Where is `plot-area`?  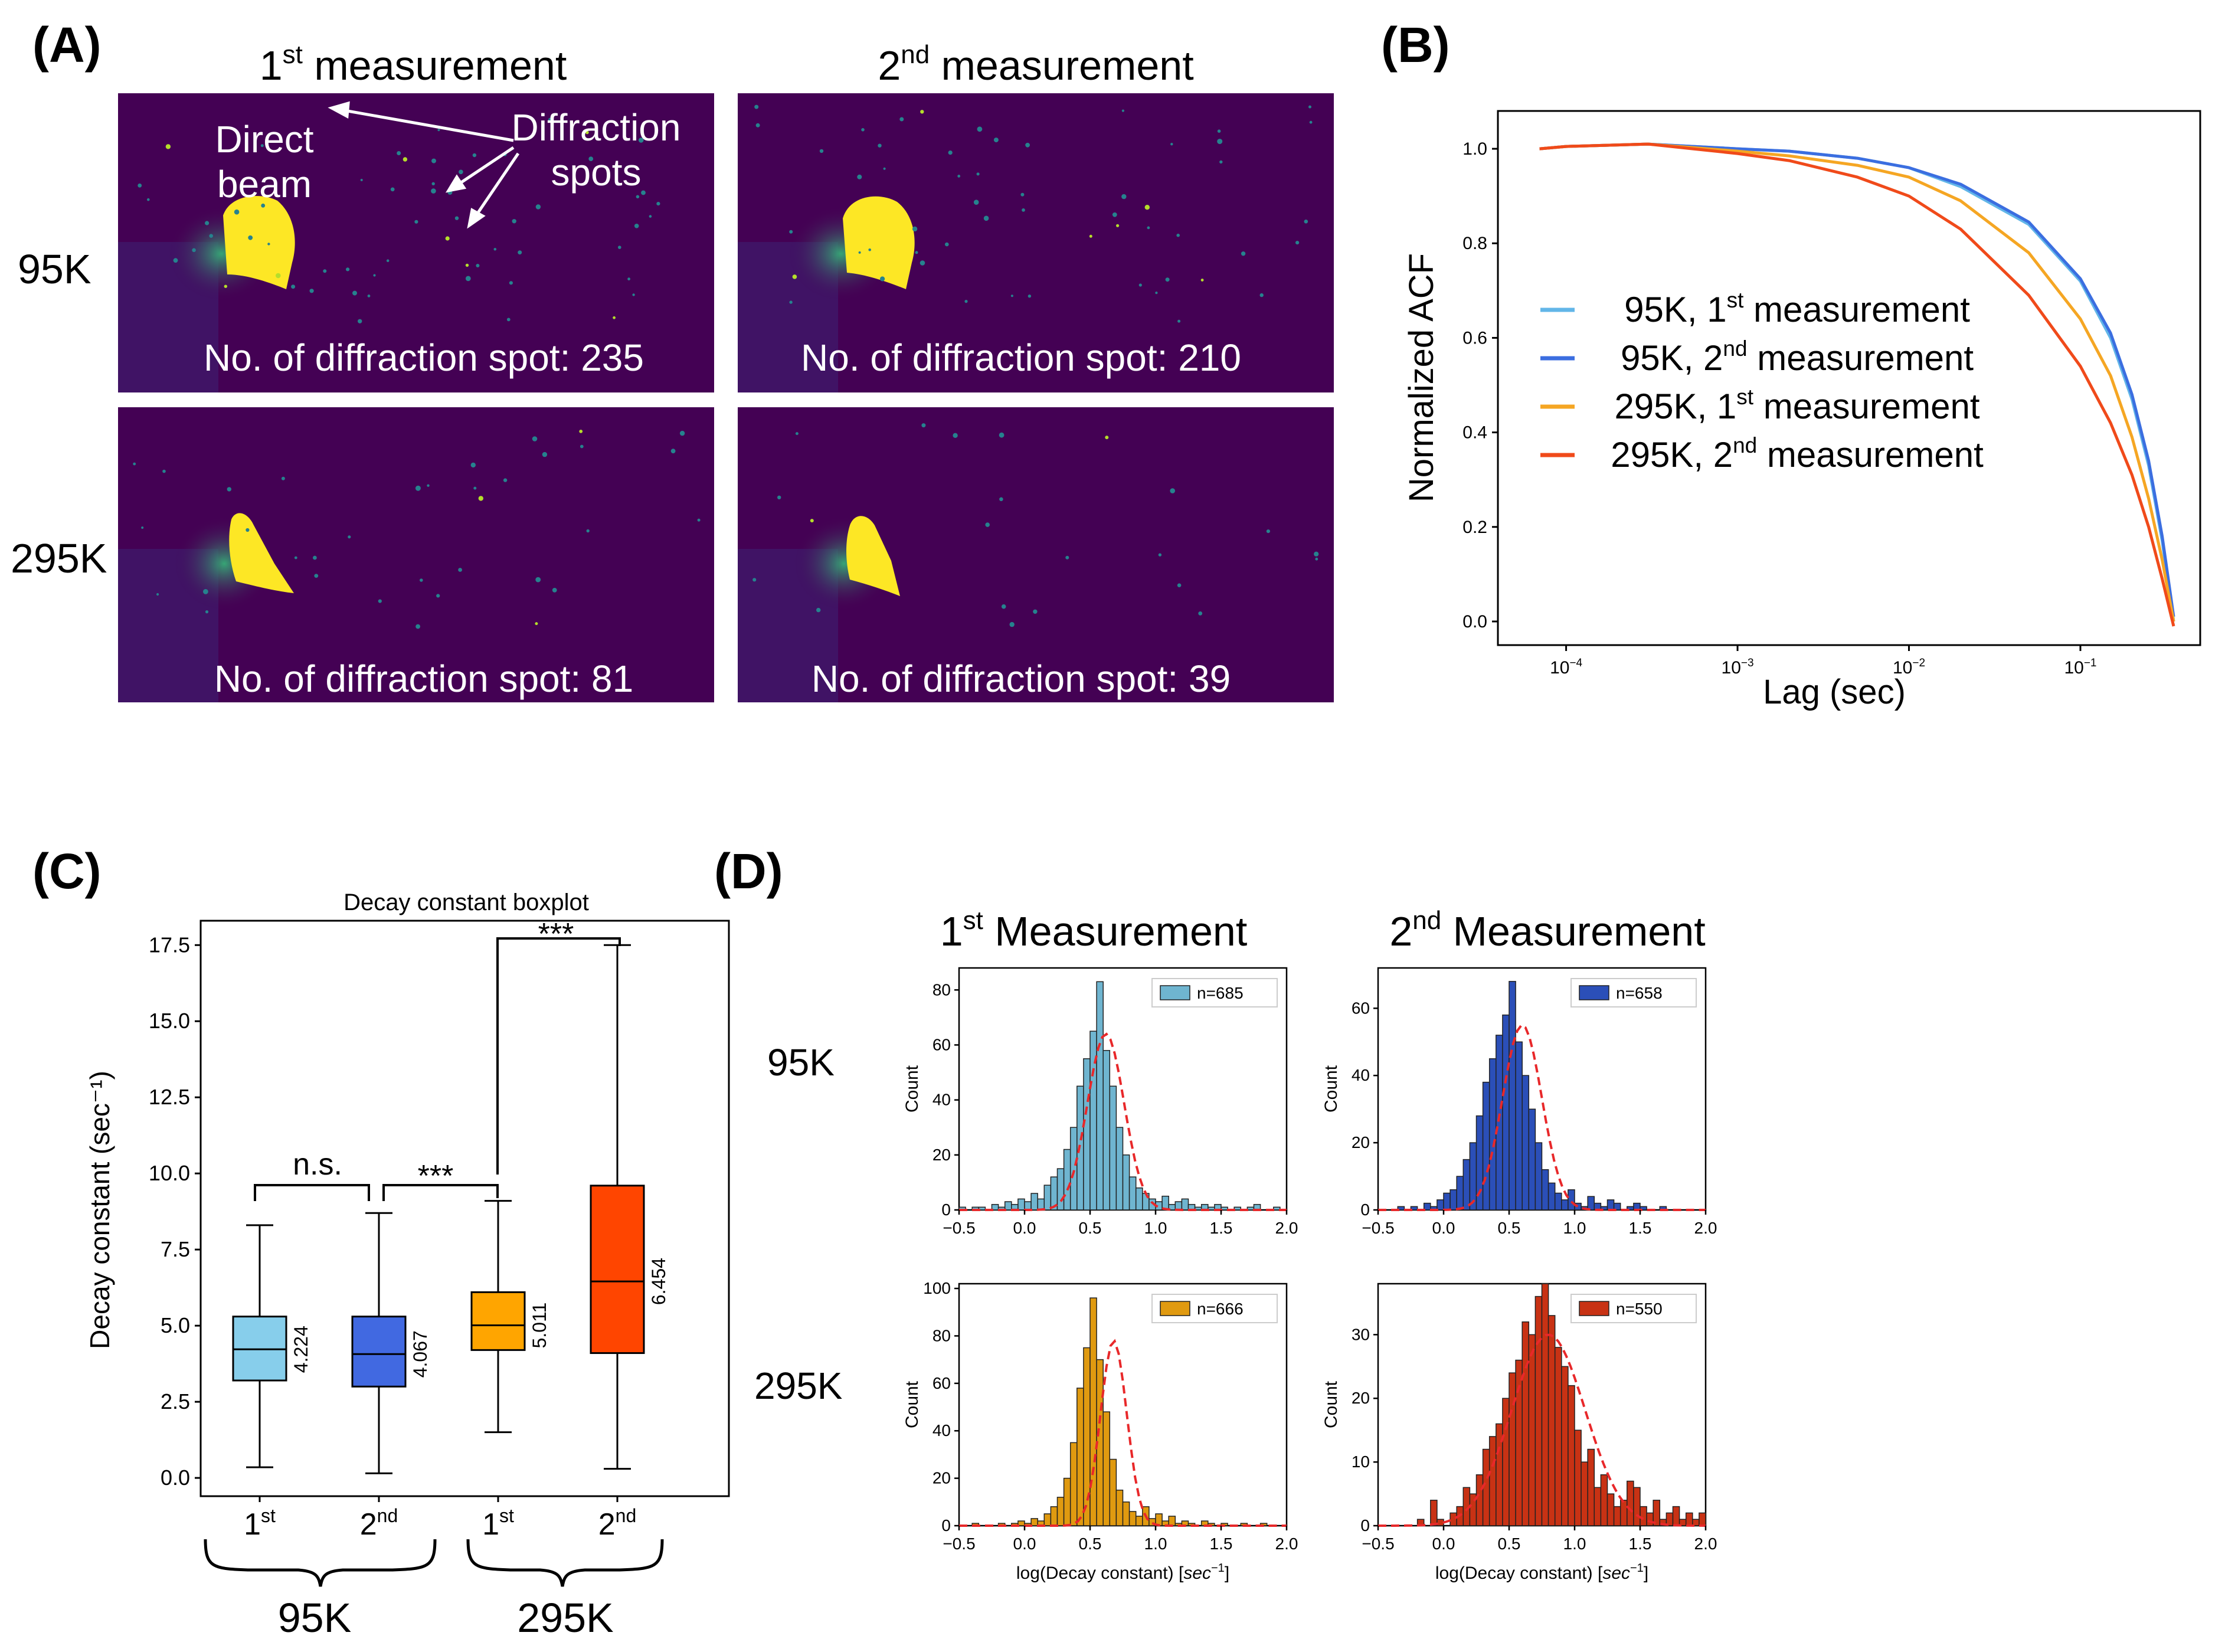 plot-area is located at coordinates (1123, 1405).